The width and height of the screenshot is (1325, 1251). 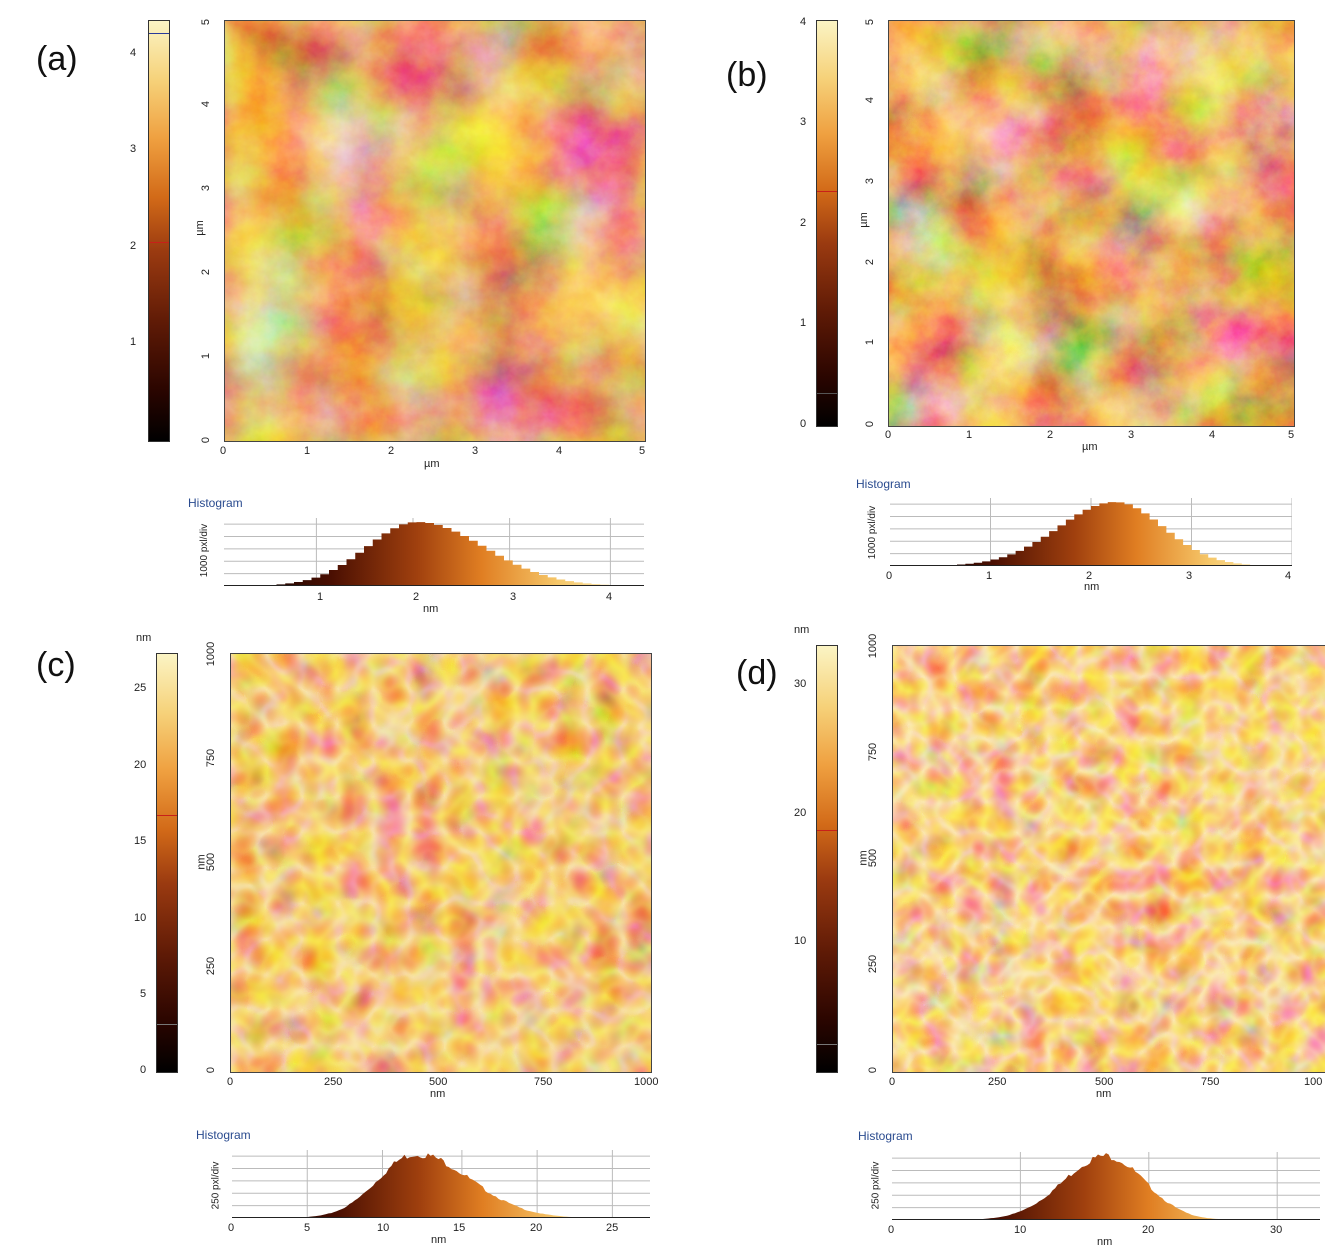 What do you see at coordinates (876, 1185) in the screenshot?
I see `histogram-ylabel-d: 250 pxl/div` at bounding box center [876, 1185].